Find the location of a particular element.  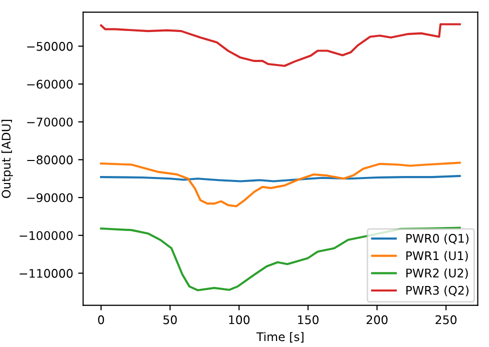

legend-label: PWR0 (Q1) is located at coordinates (437, 239).